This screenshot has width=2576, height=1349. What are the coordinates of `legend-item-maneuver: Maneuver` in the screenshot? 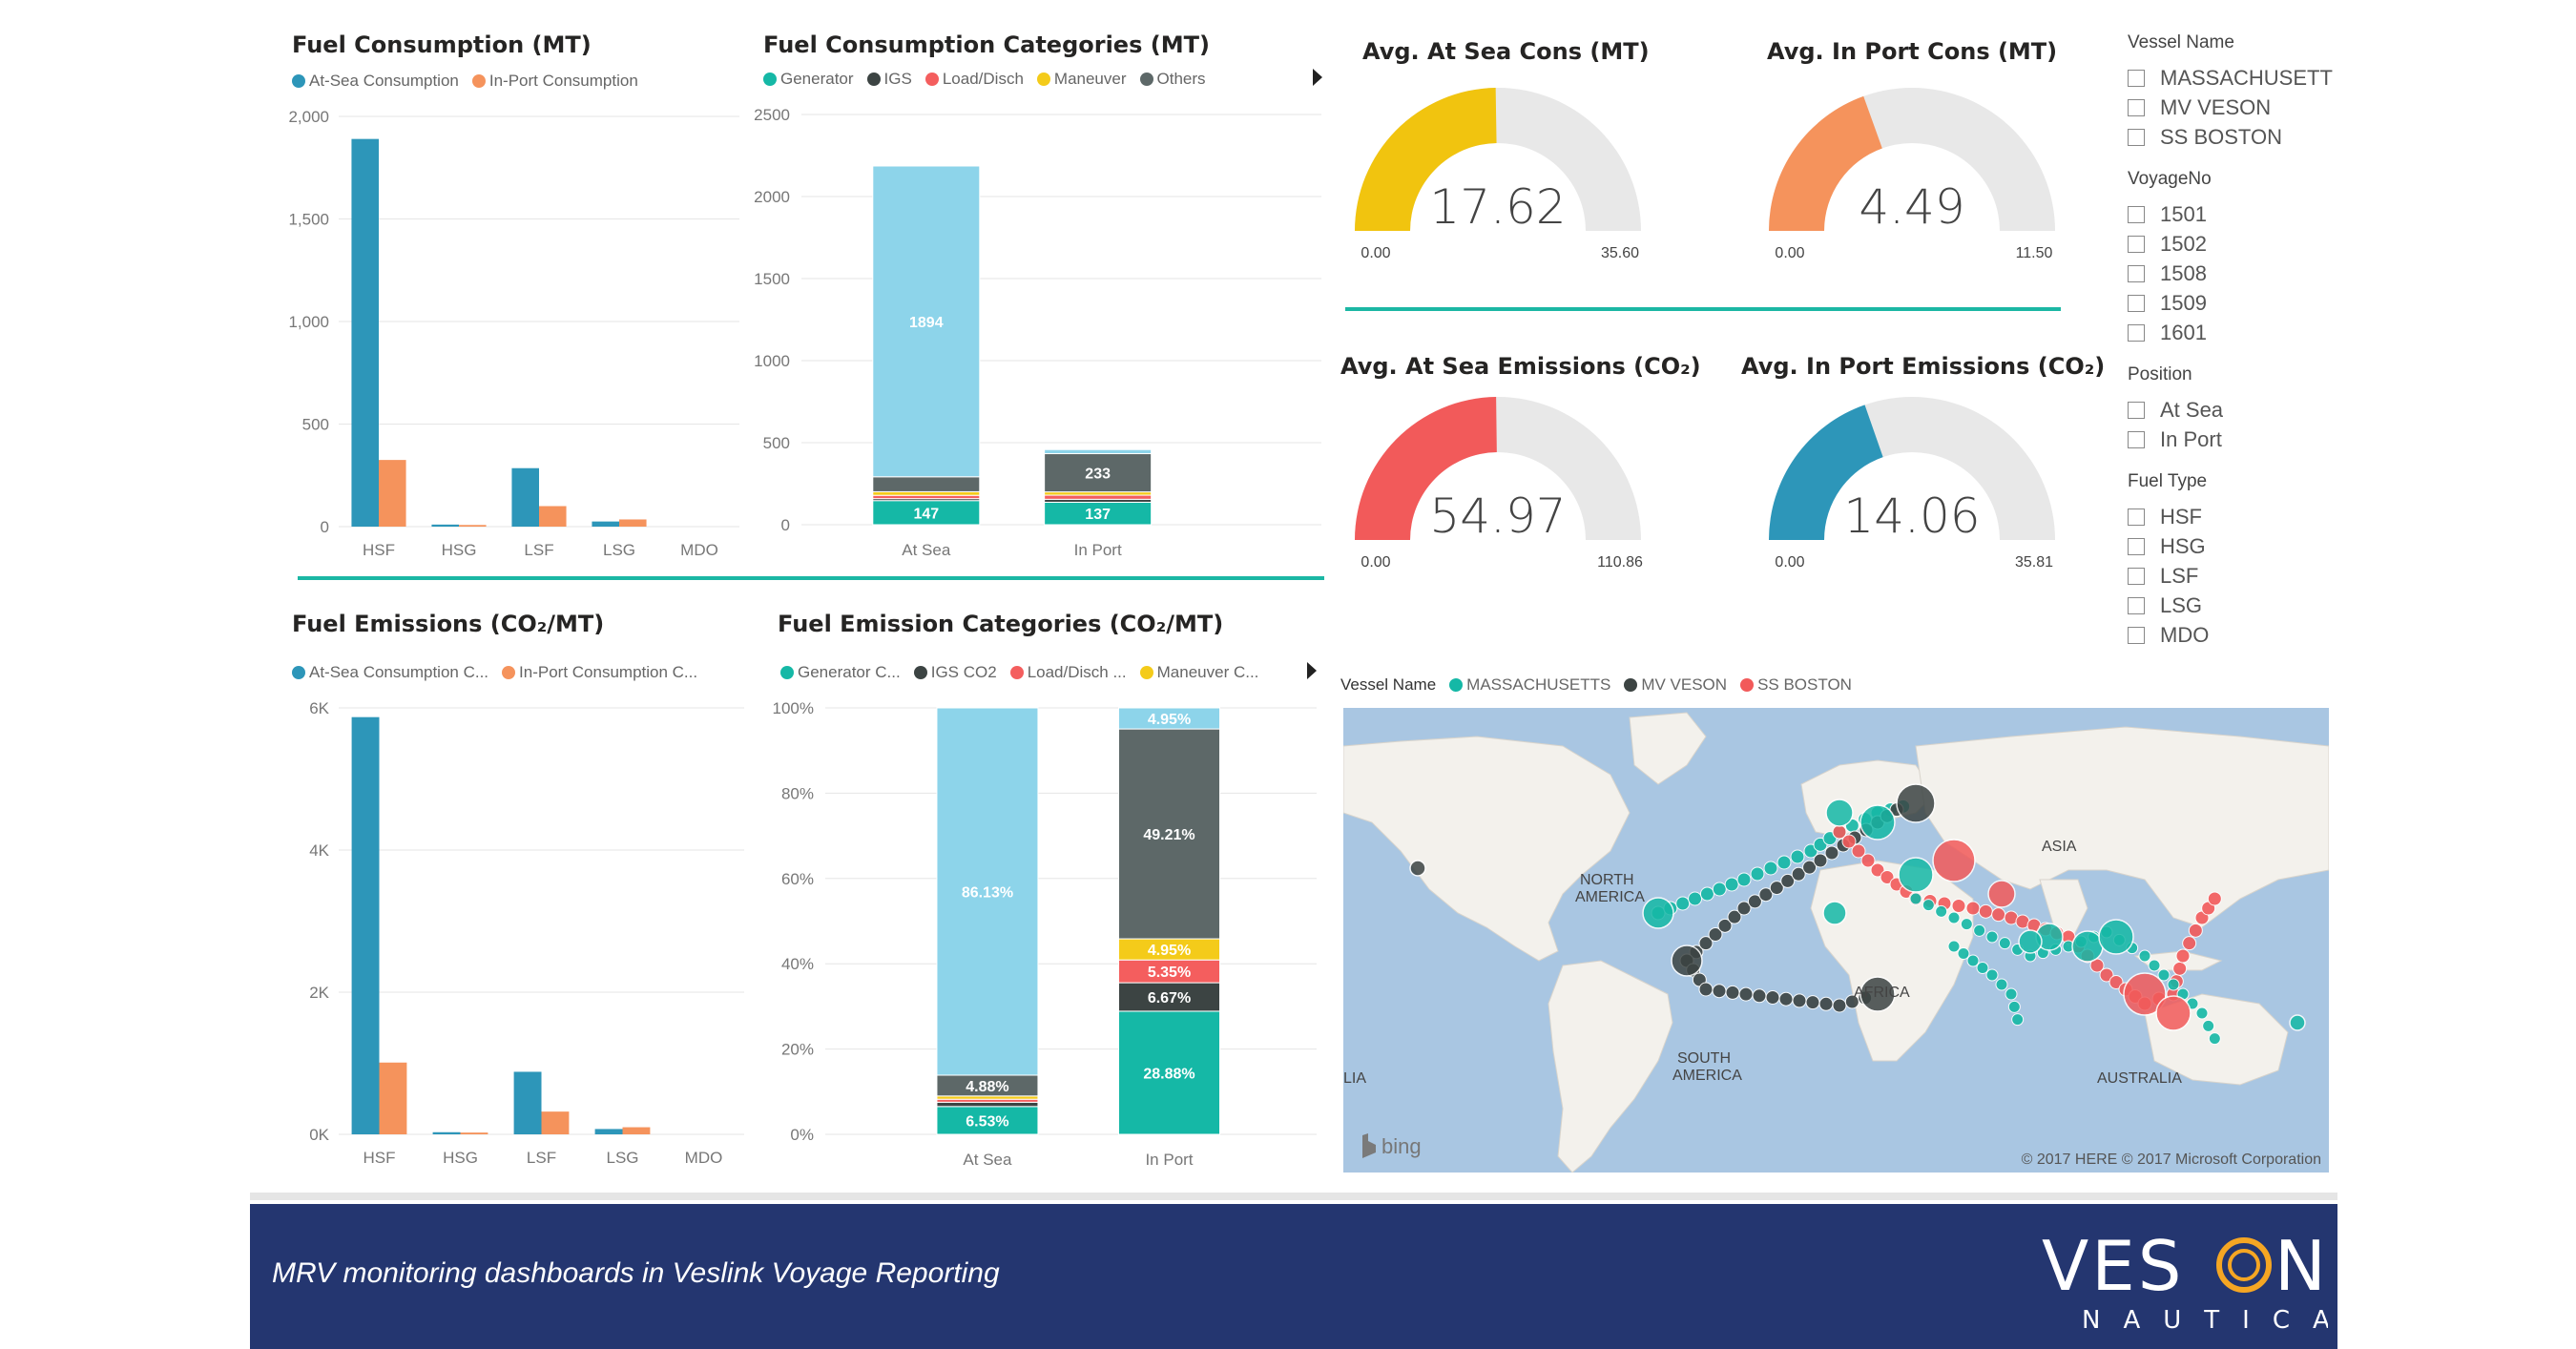 It's located at (1081, 79).